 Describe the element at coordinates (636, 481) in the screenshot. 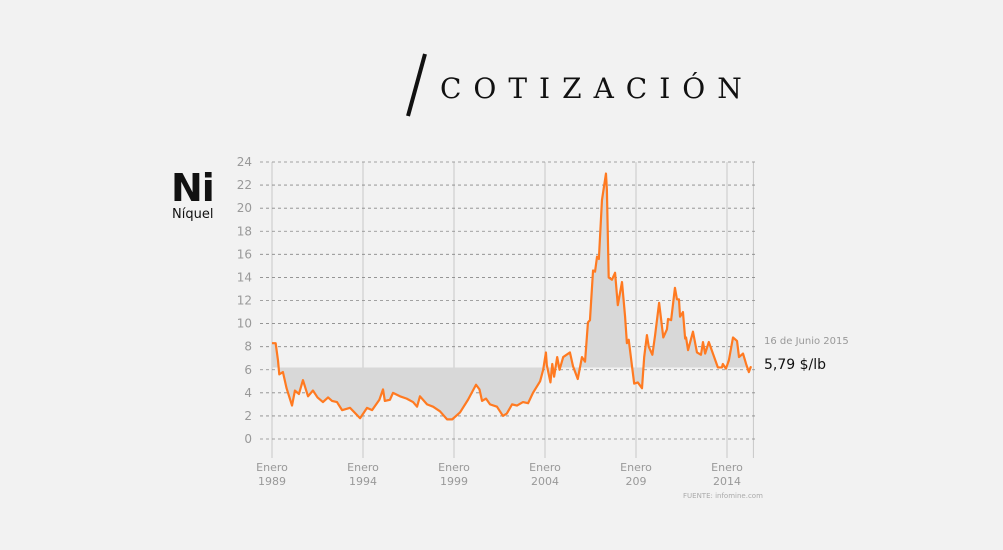

I see `x-tick-label: 209` at that location.